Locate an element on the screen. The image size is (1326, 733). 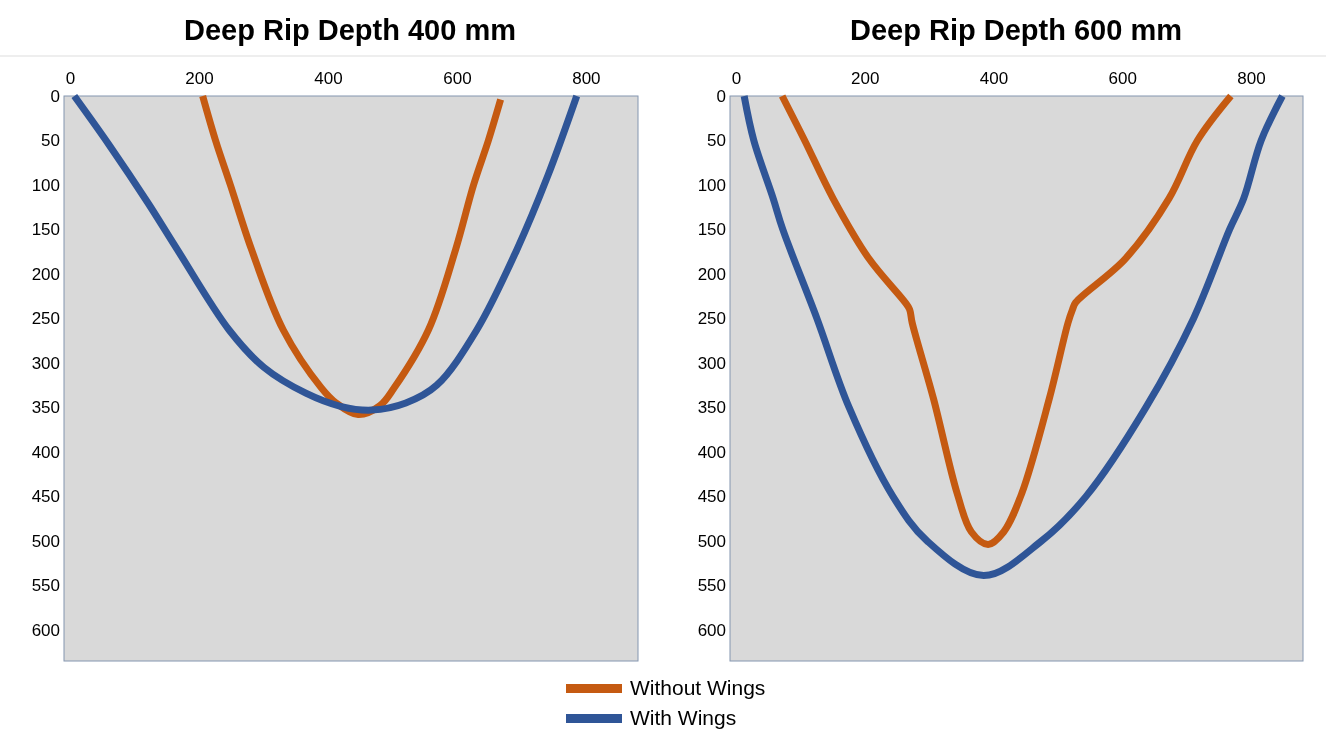
legend-label: Without Wings is located at coordinates (698, 688).